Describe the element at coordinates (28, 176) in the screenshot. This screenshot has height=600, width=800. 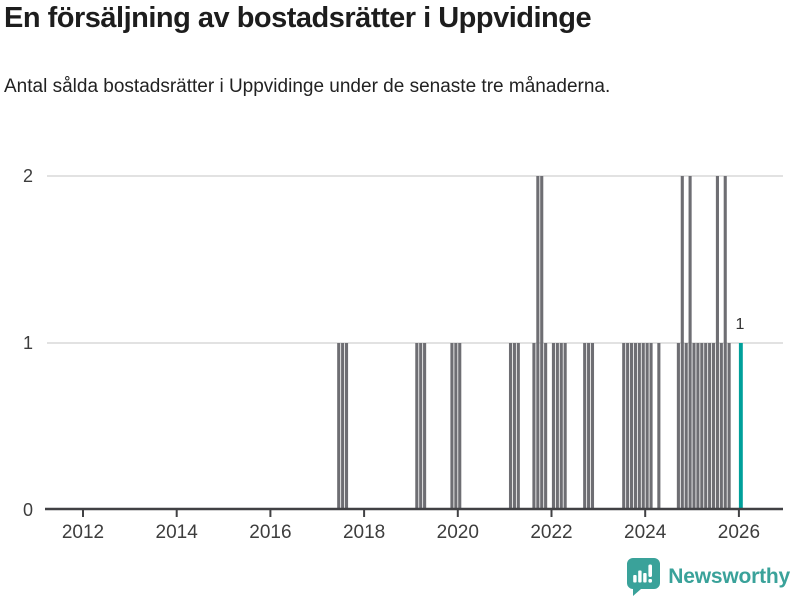
I see `y-tick-label-2: 2` at that location.